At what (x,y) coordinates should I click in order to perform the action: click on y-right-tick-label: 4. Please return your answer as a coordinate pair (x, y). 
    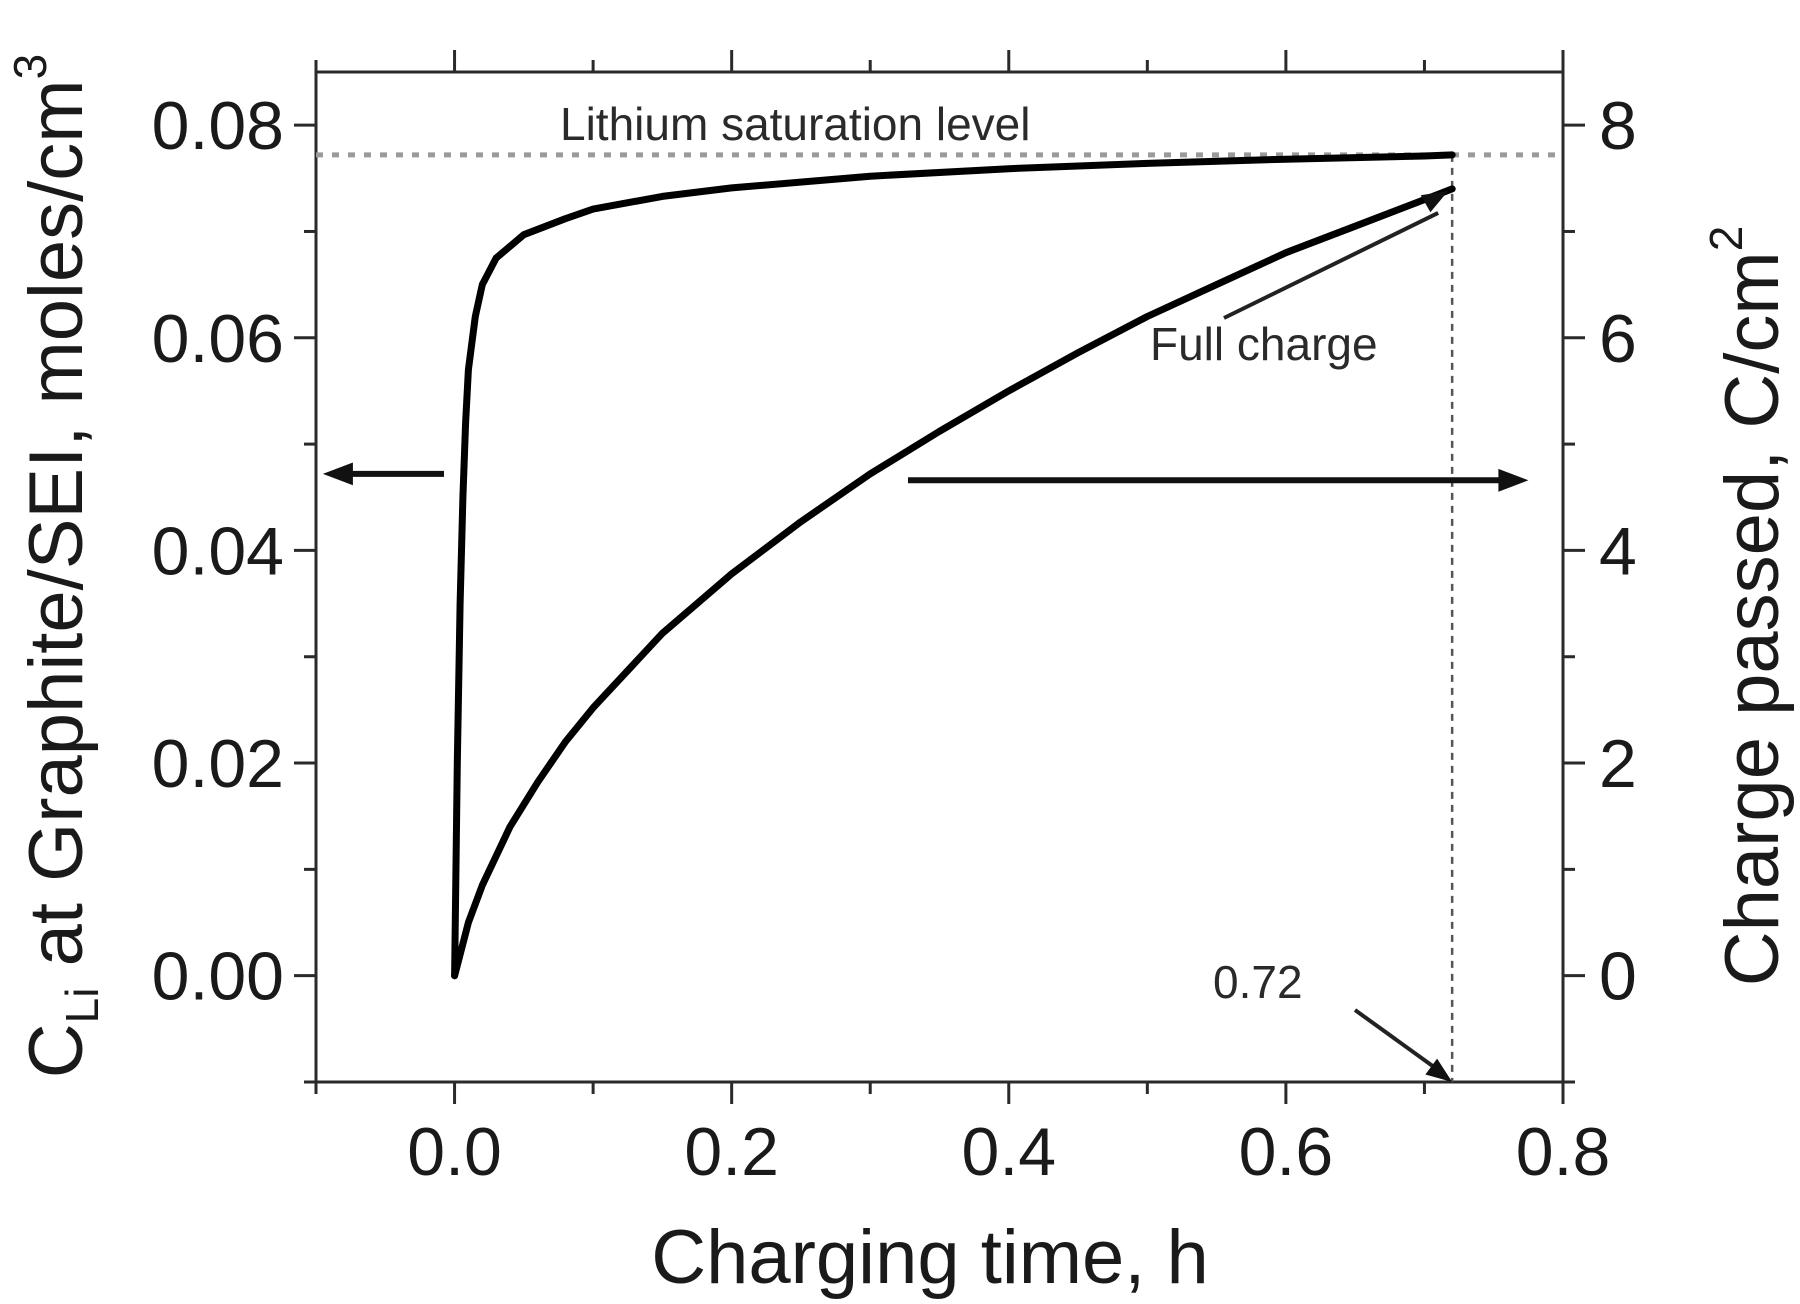
    Looking at the image, I should click on (1618, 551).